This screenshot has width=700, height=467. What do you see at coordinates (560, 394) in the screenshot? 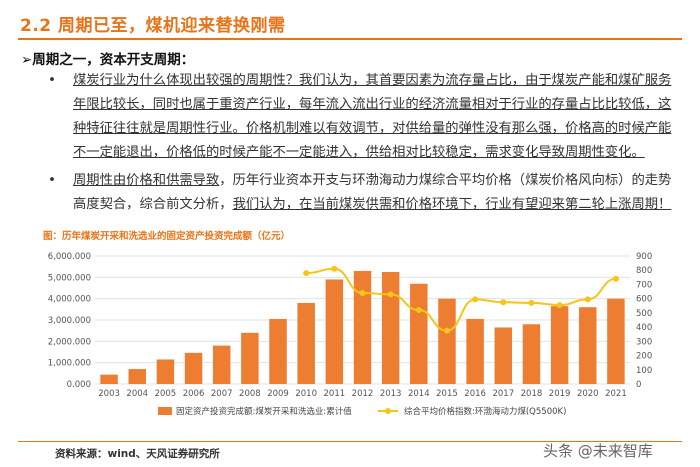
I see `x-tick-label: 2019` at bounding box center [560, 394].